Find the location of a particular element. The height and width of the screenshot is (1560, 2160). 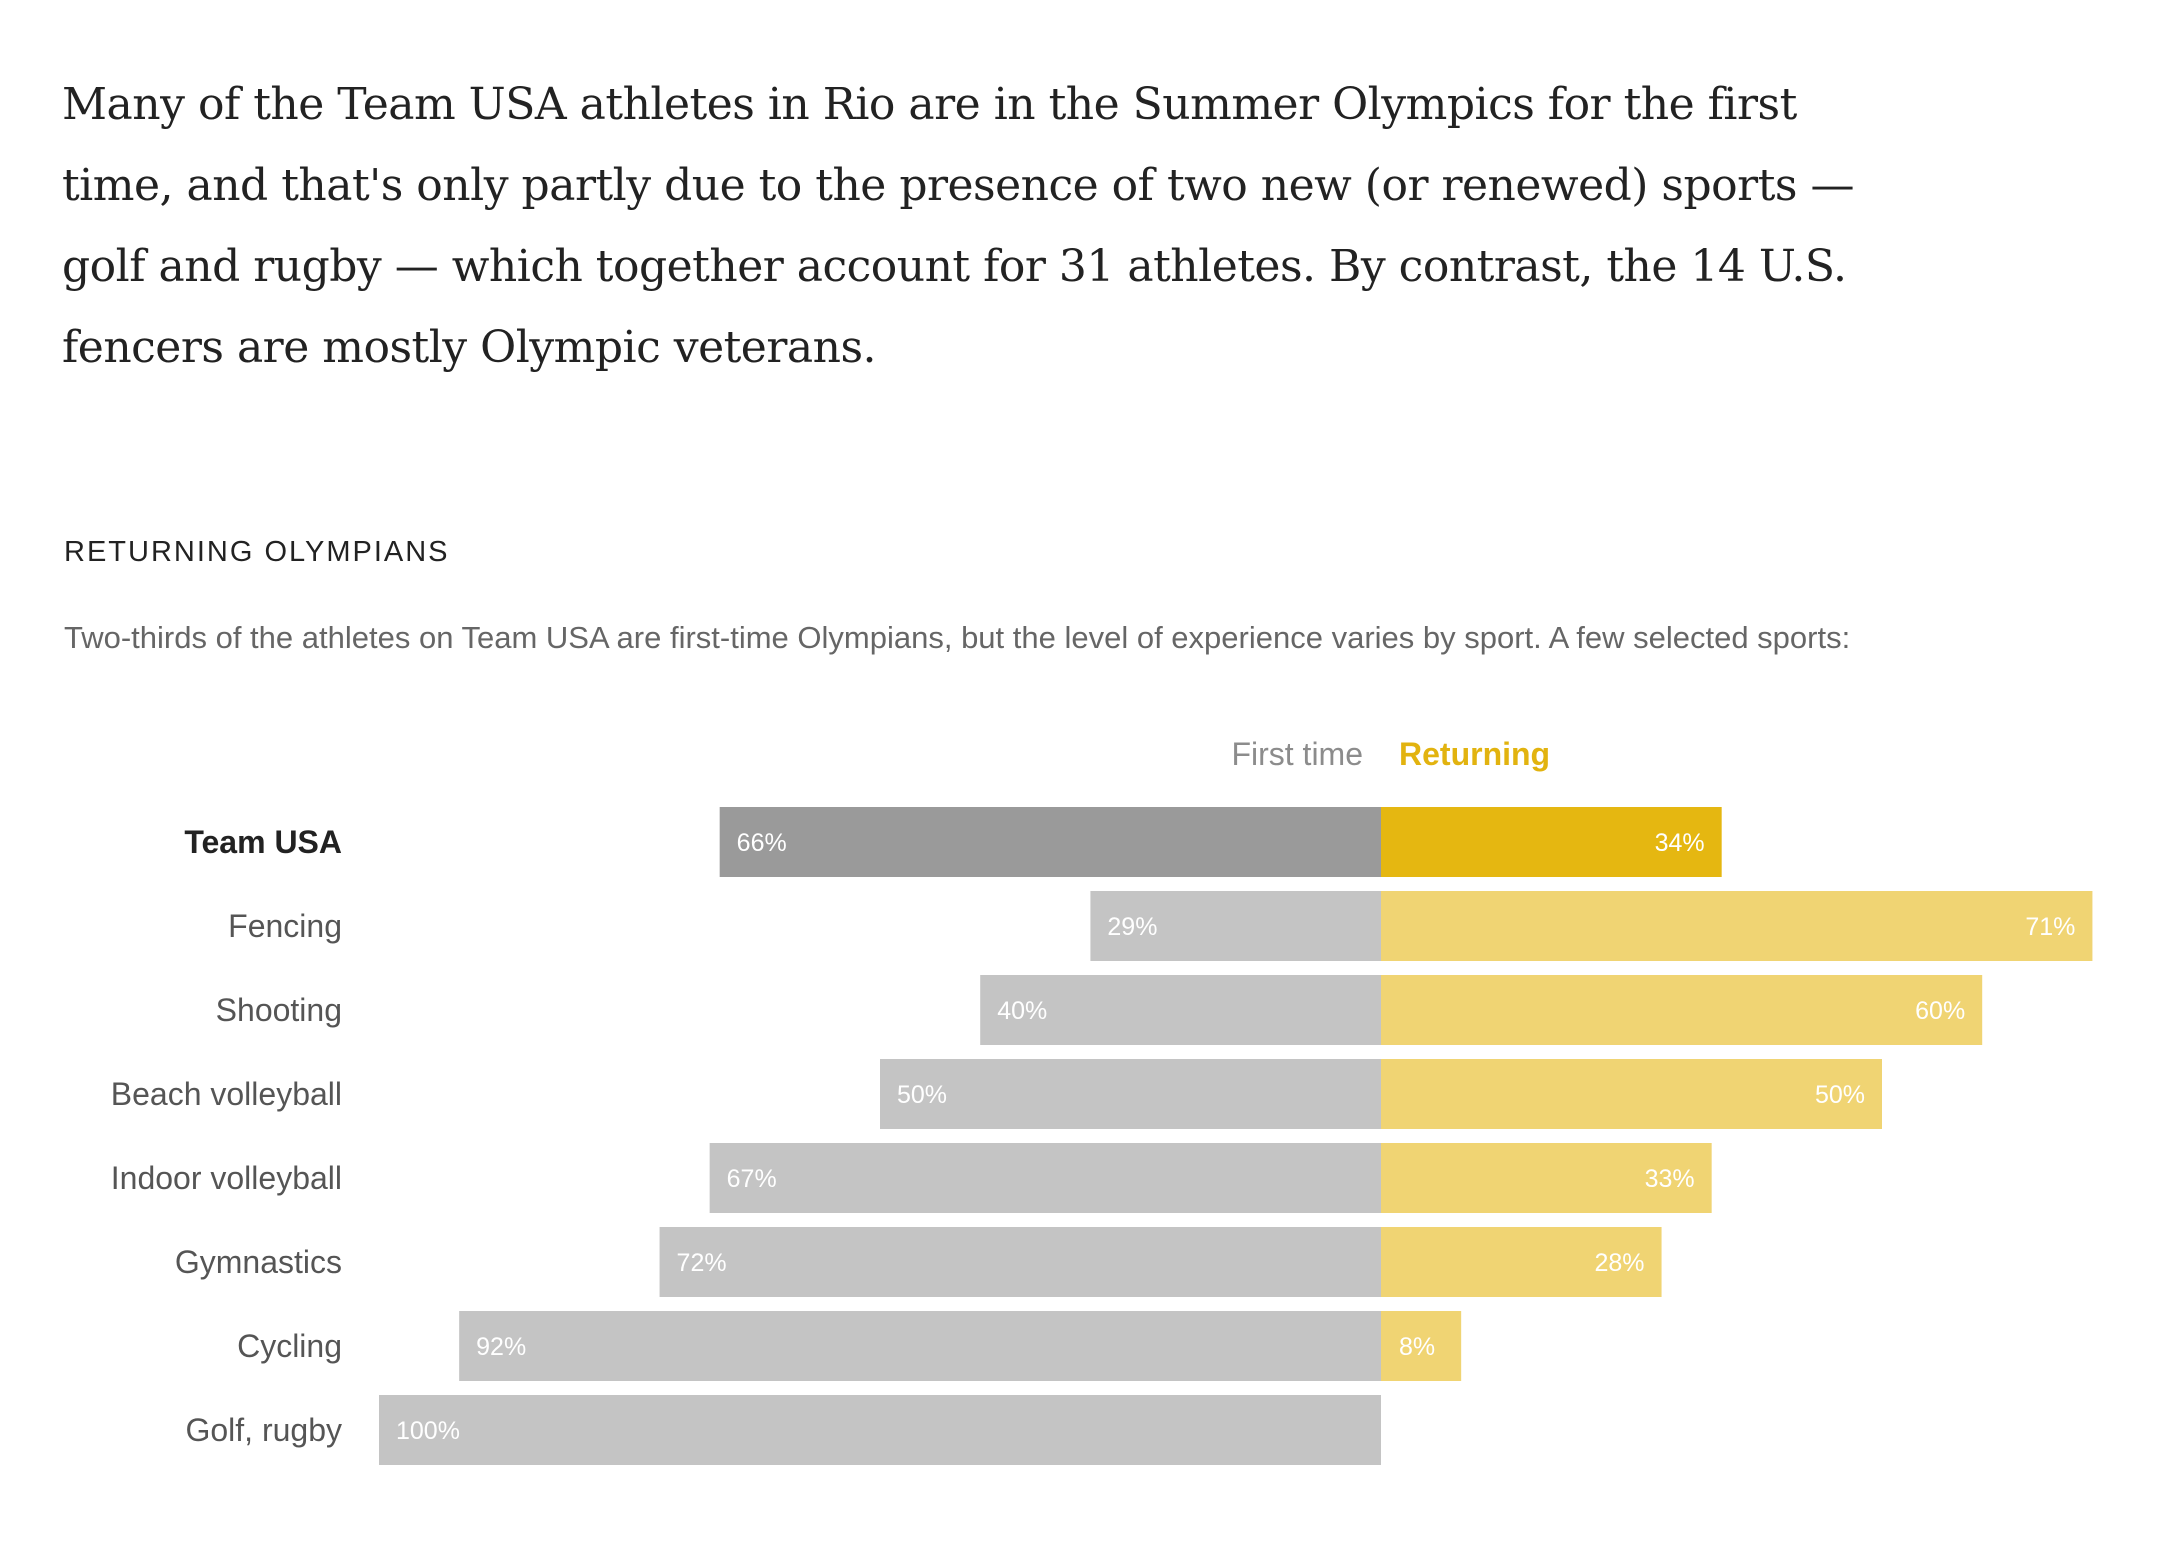

bar-label-returning: 50% is located at coordinates (1840, 1095).